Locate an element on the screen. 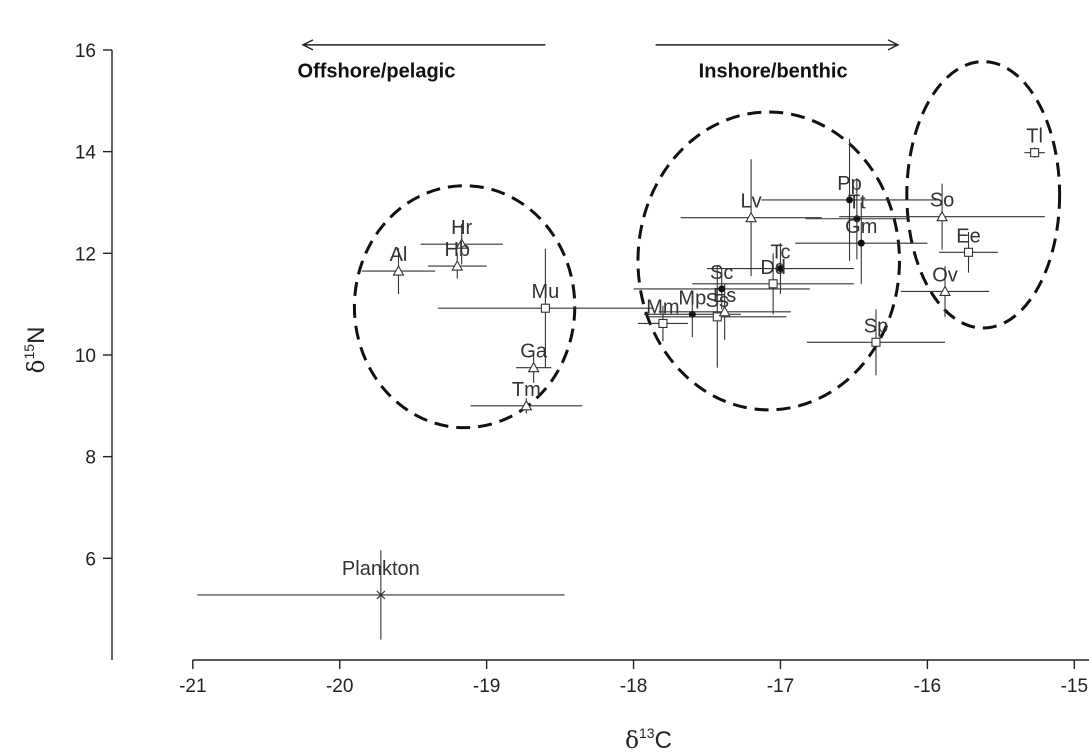  x-ticks: -21 -20 -19 -18 -17 -16 -15 is located at coordinates (633, 678).